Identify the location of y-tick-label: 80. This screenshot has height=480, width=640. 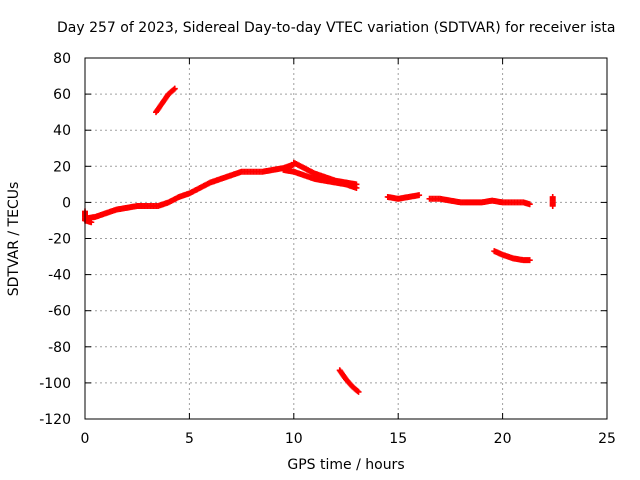
(62, 59).